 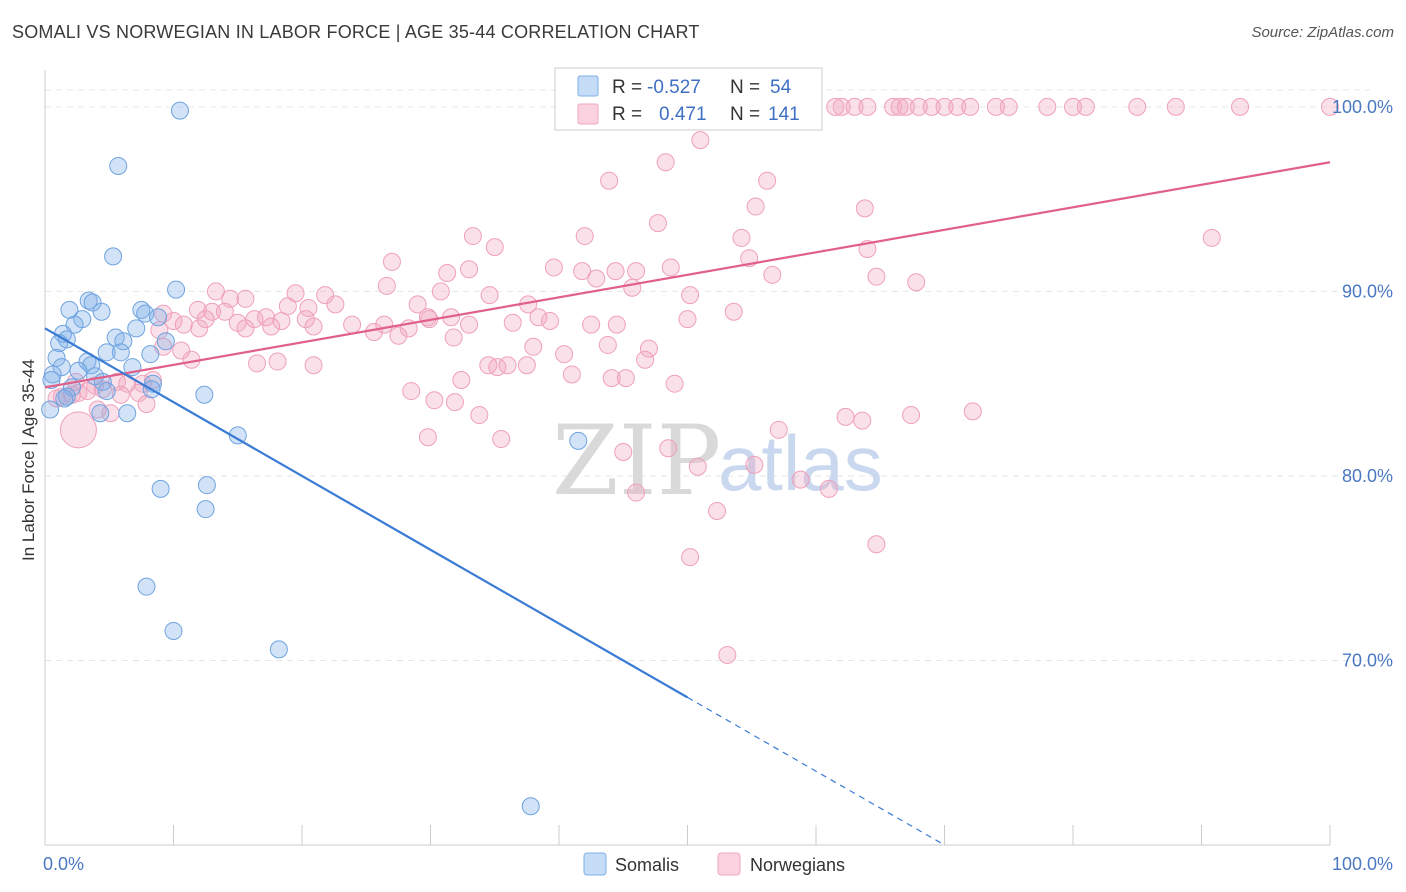 What do you see at coordinates (28, 460) in the screenshot?
I see `y-axis-label: In Labor Force | Age 35-44` at bounding box center [28, 460].